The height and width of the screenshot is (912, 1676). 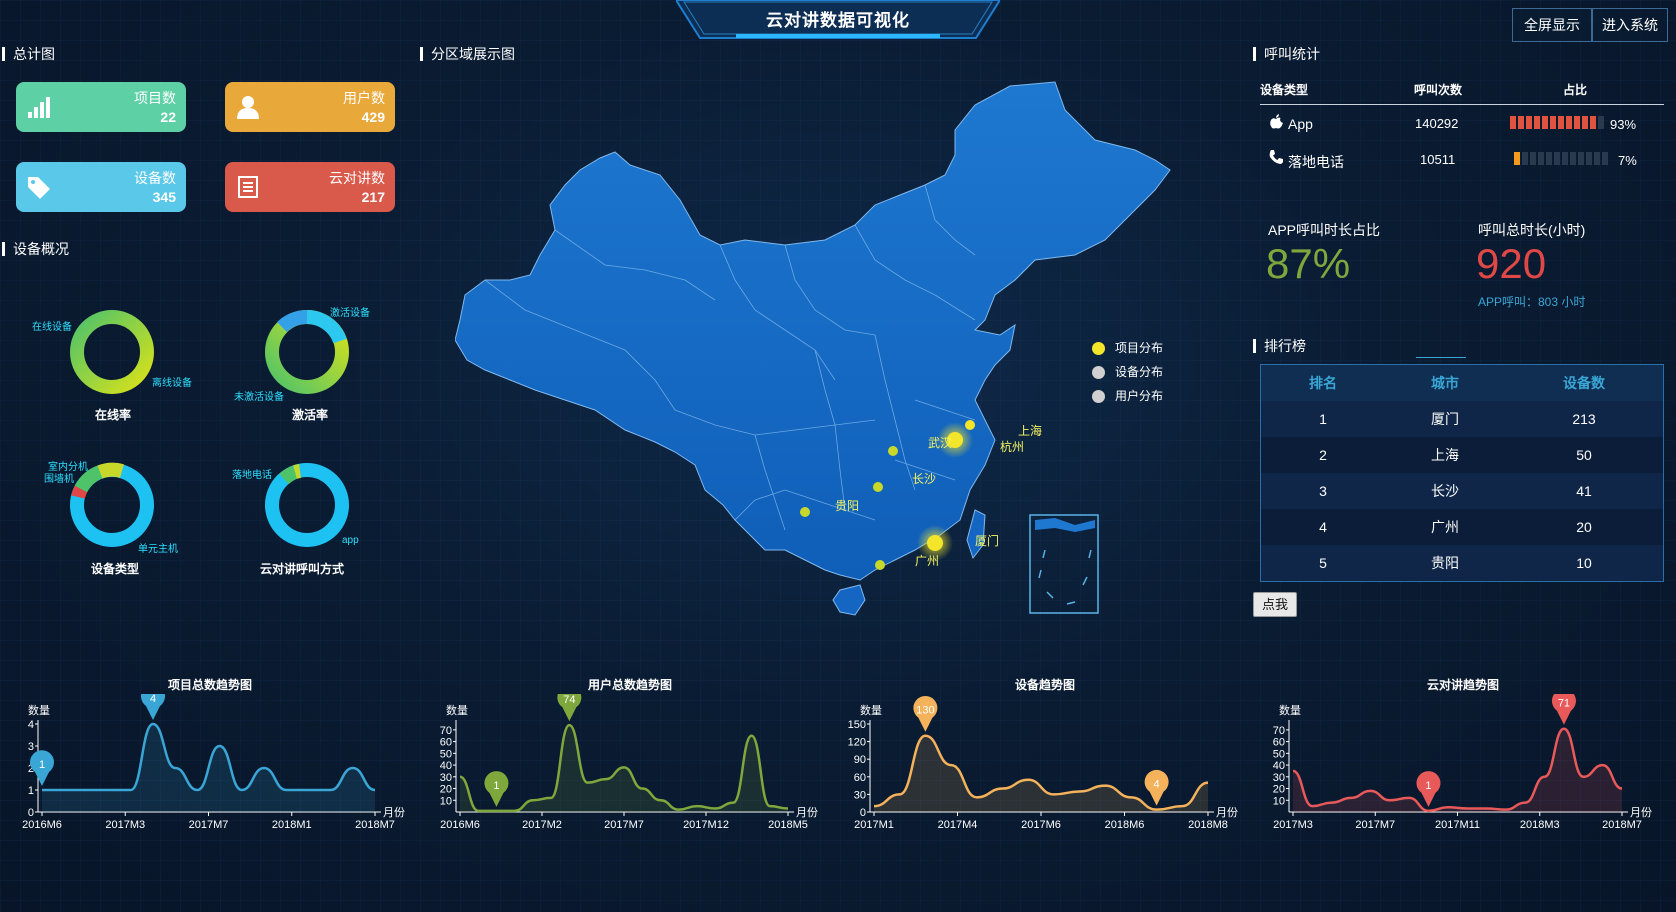 What do you see at coordinates (1584, 455) in the screenshot?
I see `count-cell: 50` at bounding box center [1584, 455].